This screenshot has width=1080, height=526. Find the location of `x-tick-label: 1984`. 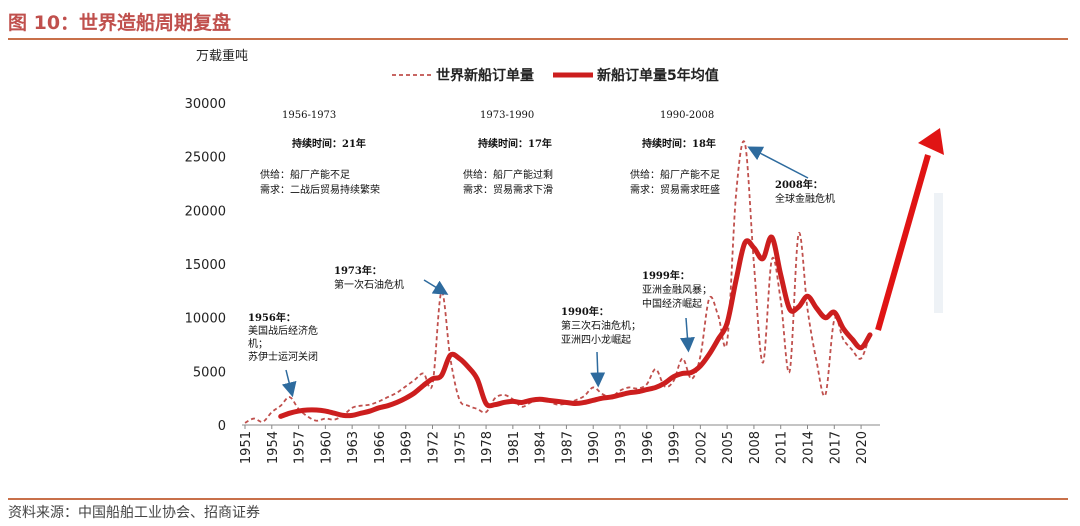

x-tick-label: 1984 is located at coordinates (541, 447).